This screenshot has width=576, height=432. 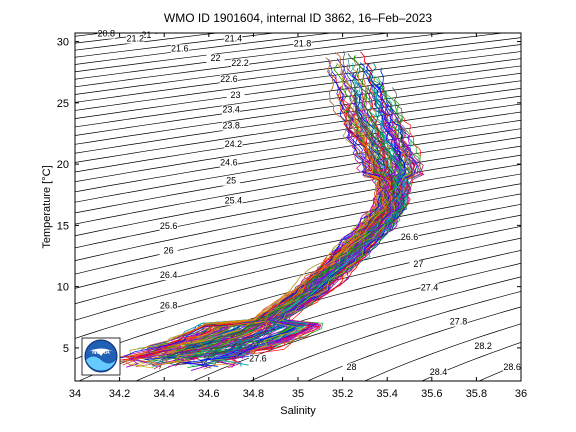 I want to click on isoline-label: 24.2, so click(x=234, y=144).